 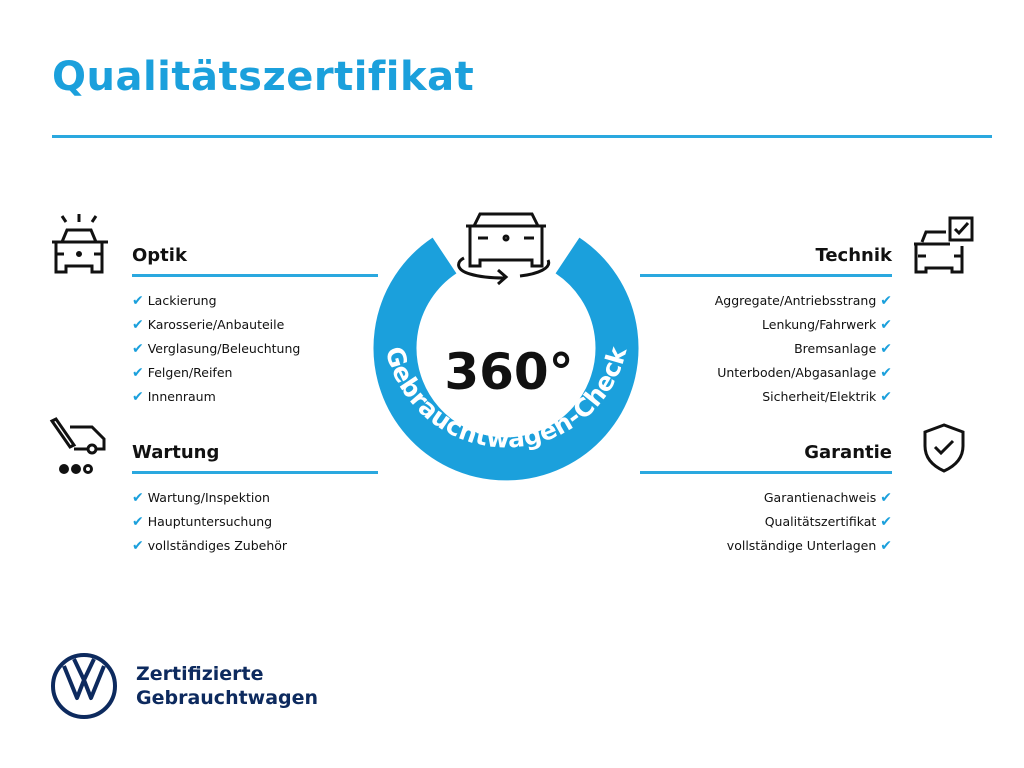 I want to click on list-item: Aggregate/Antriebsstrang ✔, so click(x=803, y=301).